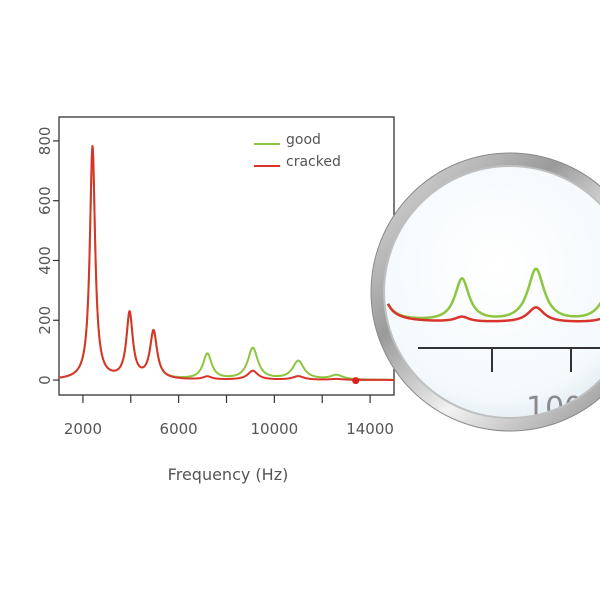  Describe the element at coordinates (45, 320) in the screenshot. I see `y-tick-label: 200` at that location.